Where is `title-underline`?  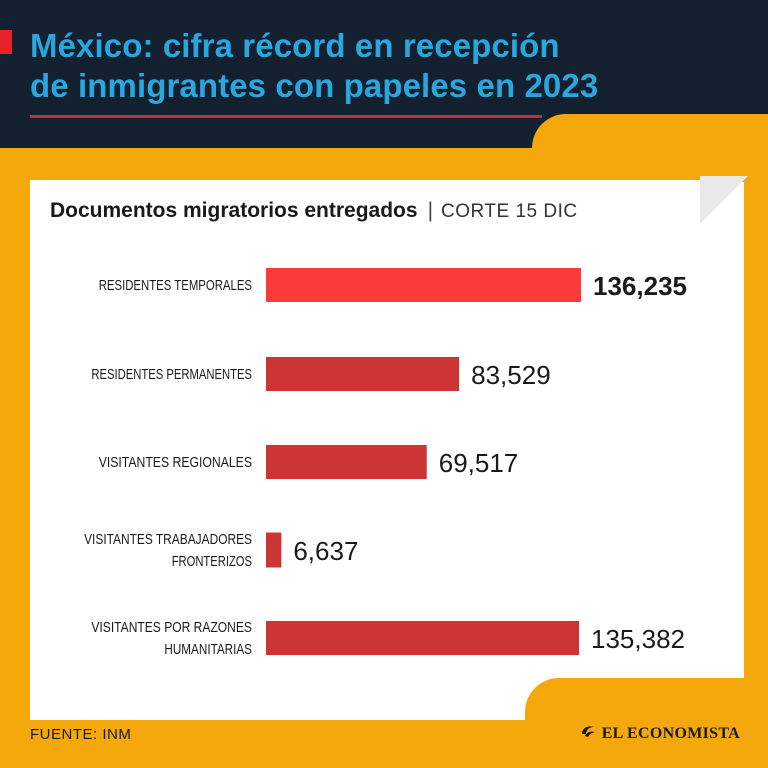 title-underline is located at coordinates (286, 116).